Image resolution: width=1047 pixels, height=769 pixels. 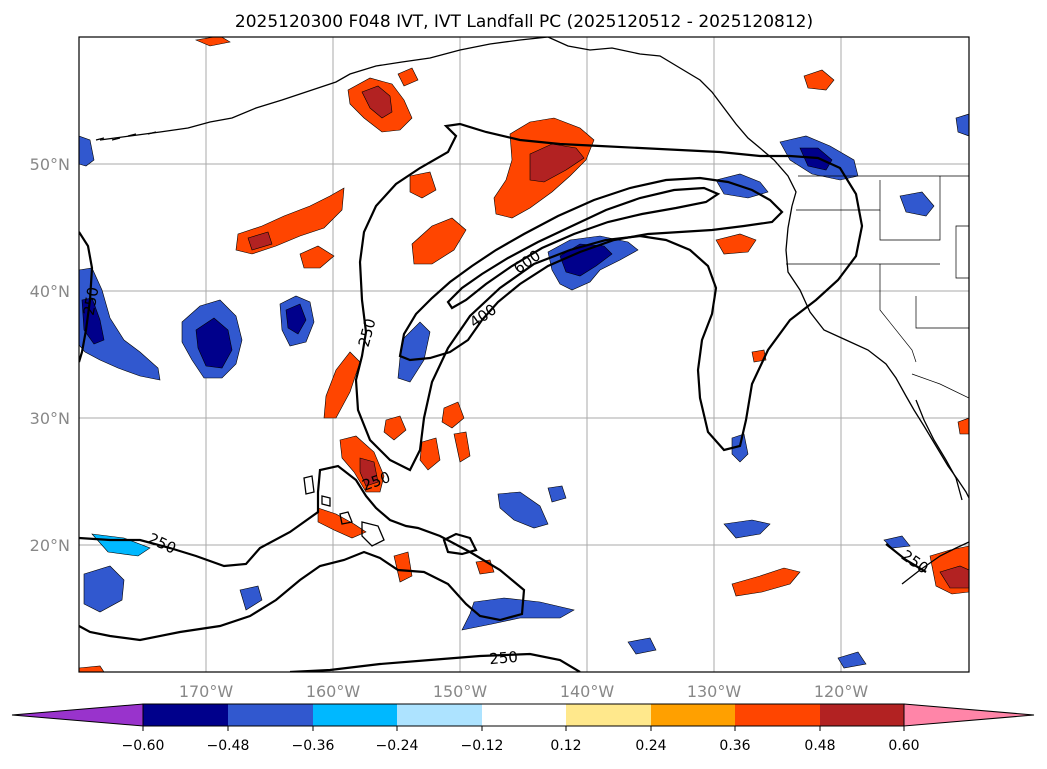 I want to click on pos-patch-42n-131w, so click(x=736, y=244).